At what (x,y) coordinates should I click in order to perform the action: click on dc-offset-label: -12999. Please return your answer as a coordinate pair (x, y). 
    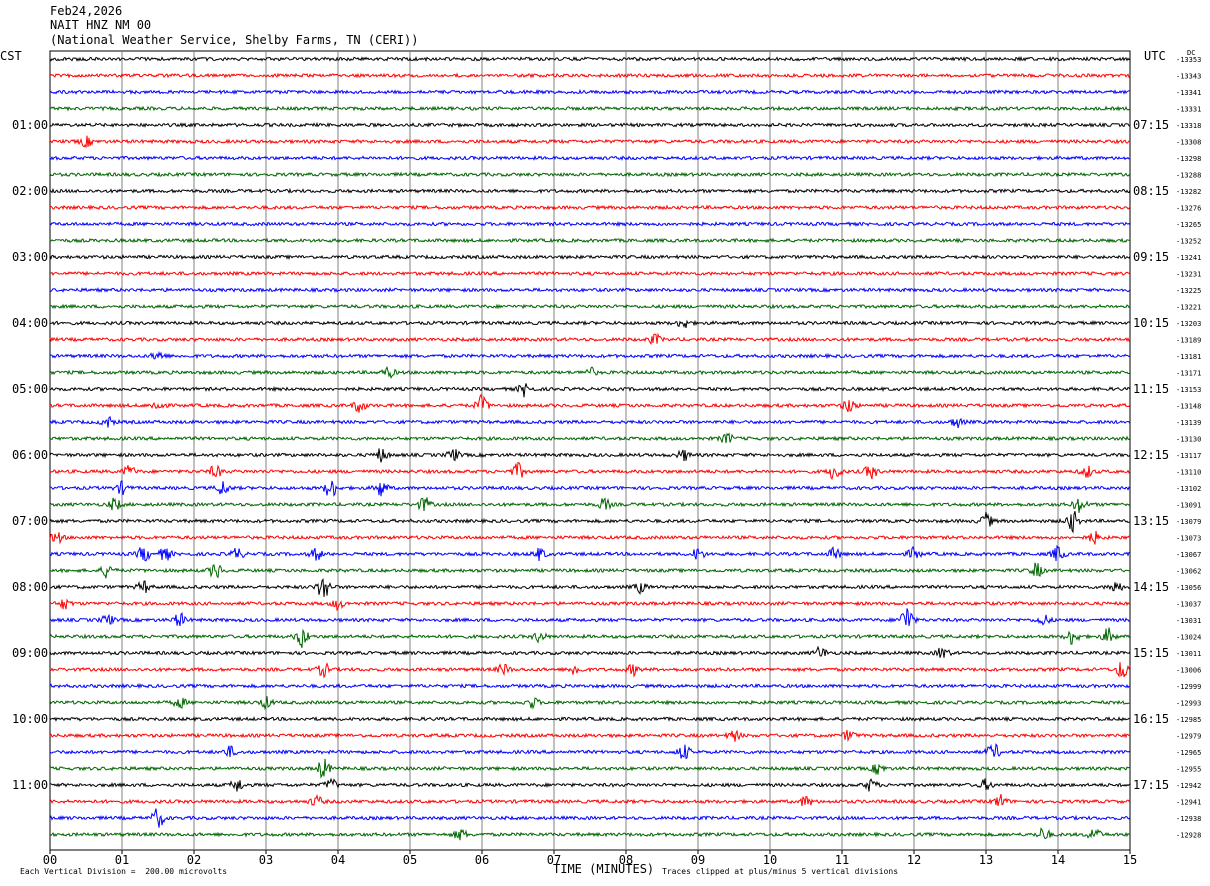
    Looking at the image, I should click on (1188, 687).